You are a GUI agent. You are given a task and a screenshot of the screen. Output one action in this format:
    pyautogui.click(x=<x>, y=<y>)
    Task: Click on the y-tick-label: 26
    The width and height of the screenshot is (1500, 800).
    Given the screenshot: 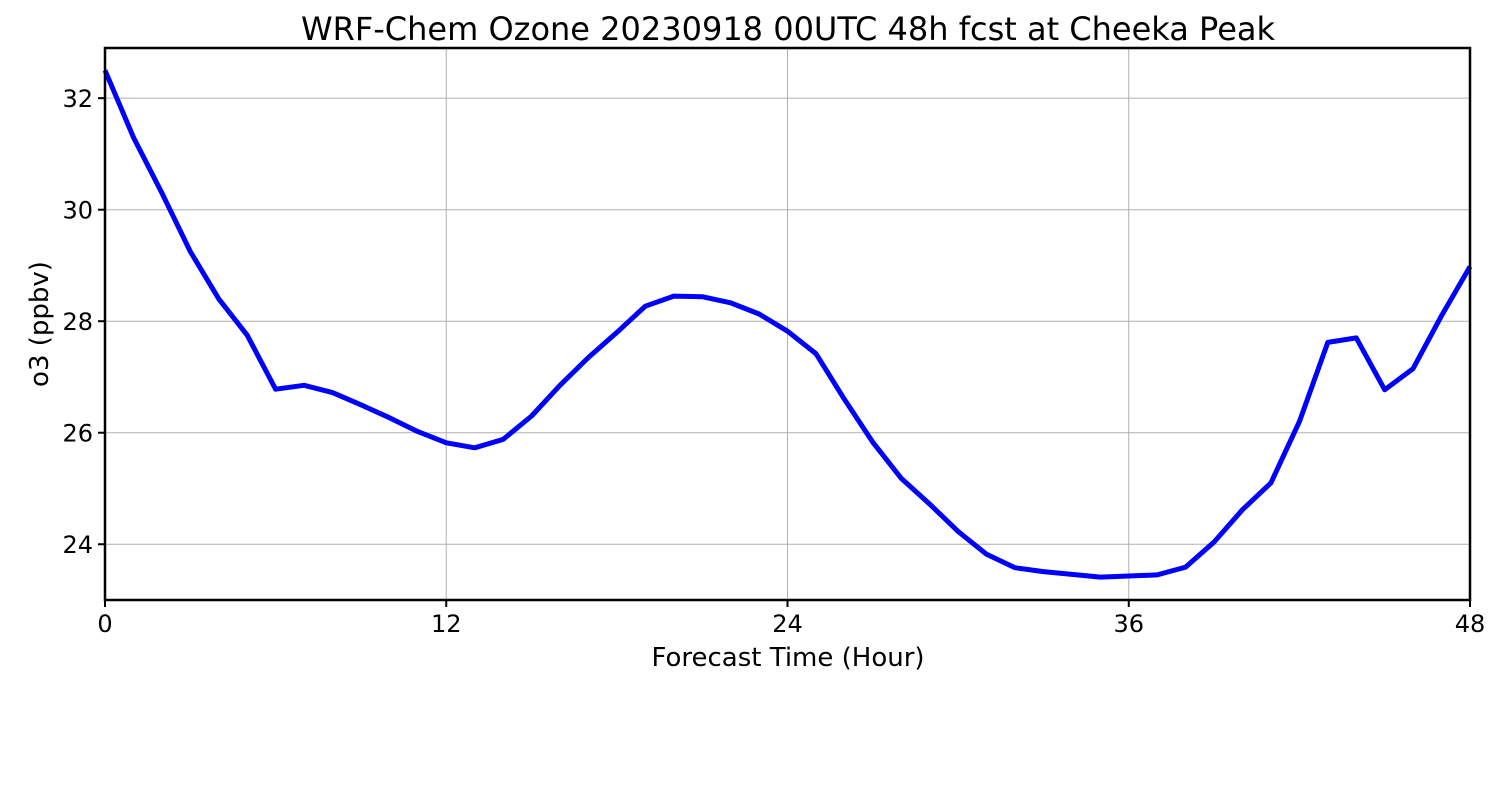 What is the action you would take?
    pyautogui.click(x=77, y=434)
    